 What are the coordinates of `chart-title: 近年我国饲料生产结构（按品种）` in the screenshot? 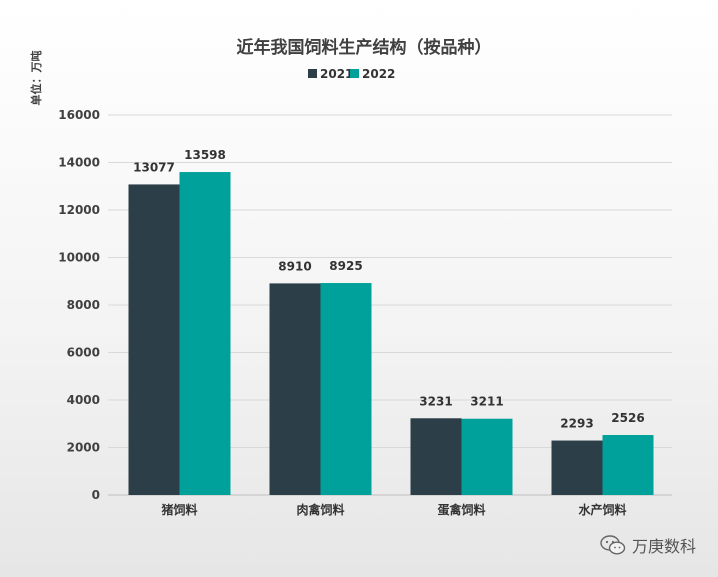 It's located at (364, 47).